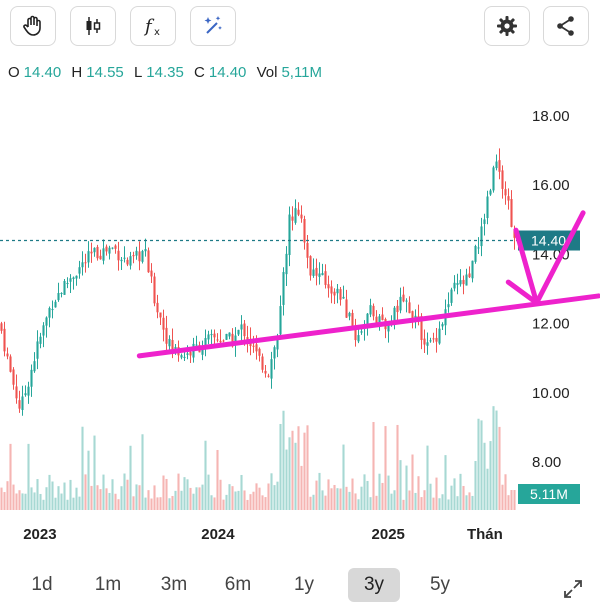 This screenshot has width=600, height=605. Describe the element at coordinates (551, 324) in the screenshot. I see `y-tick-label: 12.00` at that location.